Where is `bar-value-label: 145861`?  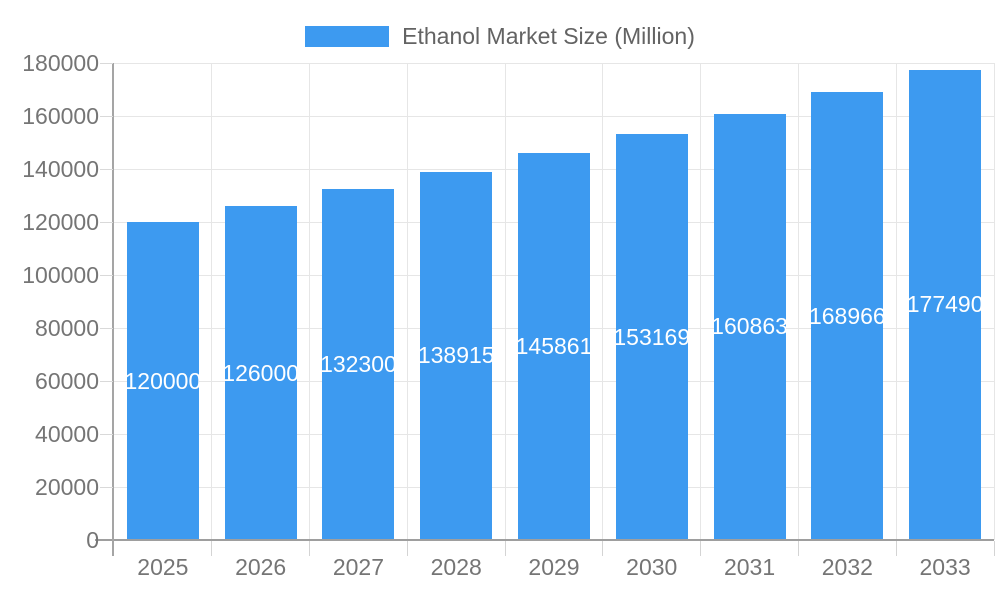 bar-value-label: 145861 is located at coordinates (554, 346).